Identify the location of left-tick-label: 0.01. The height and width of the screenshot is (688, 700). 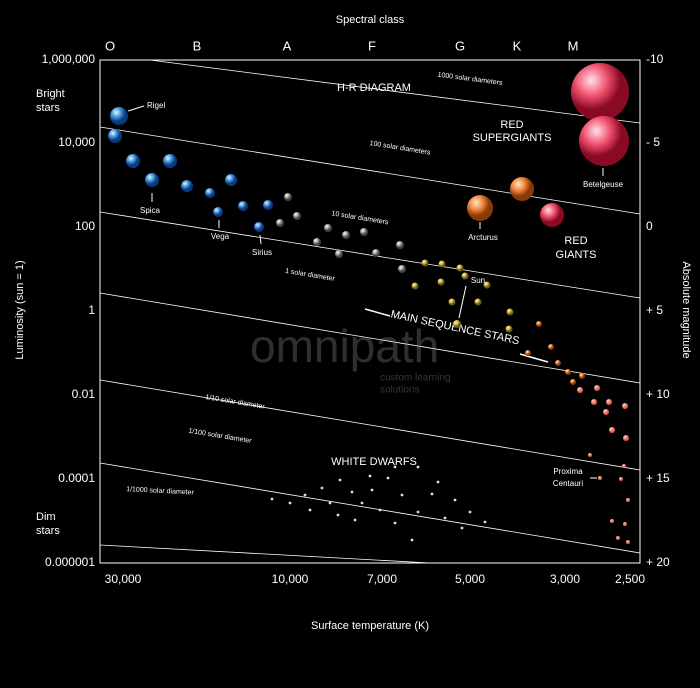
(84, 394).